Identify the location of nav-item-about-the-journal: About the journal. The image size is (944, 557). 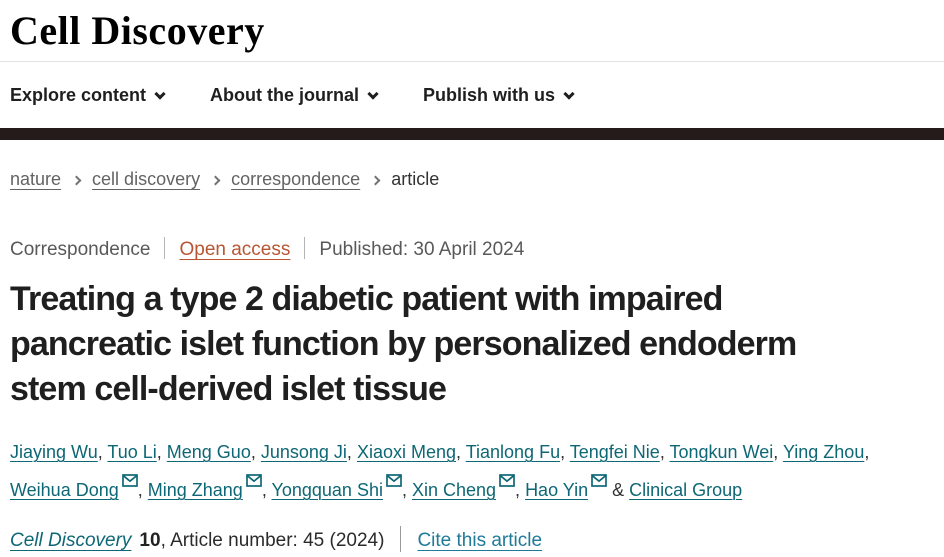
(294, 95).